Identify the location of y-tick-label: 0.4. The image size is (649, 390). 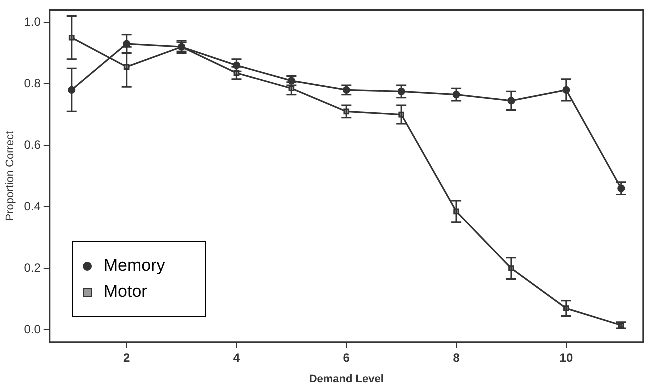
(33, 206).